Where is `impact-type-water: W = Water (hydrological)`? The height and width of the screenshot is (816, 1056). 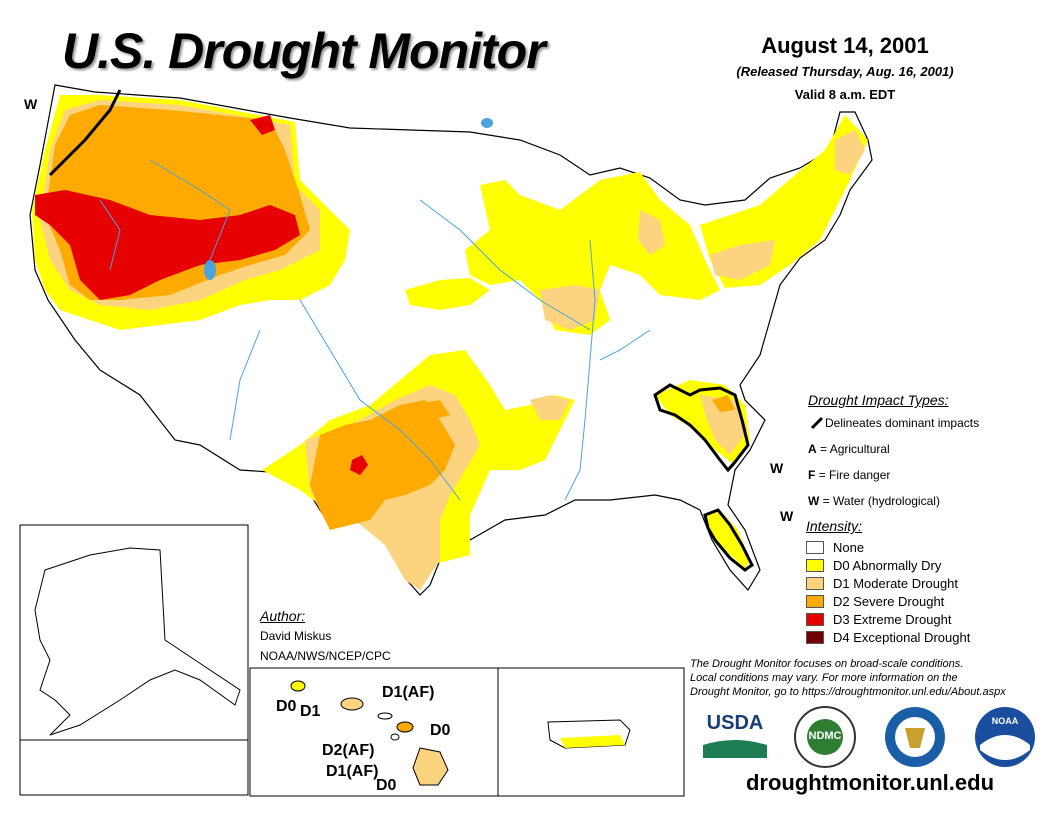 impact-type-water: W = Water (hydrological) is located at coordinates (874, 501).